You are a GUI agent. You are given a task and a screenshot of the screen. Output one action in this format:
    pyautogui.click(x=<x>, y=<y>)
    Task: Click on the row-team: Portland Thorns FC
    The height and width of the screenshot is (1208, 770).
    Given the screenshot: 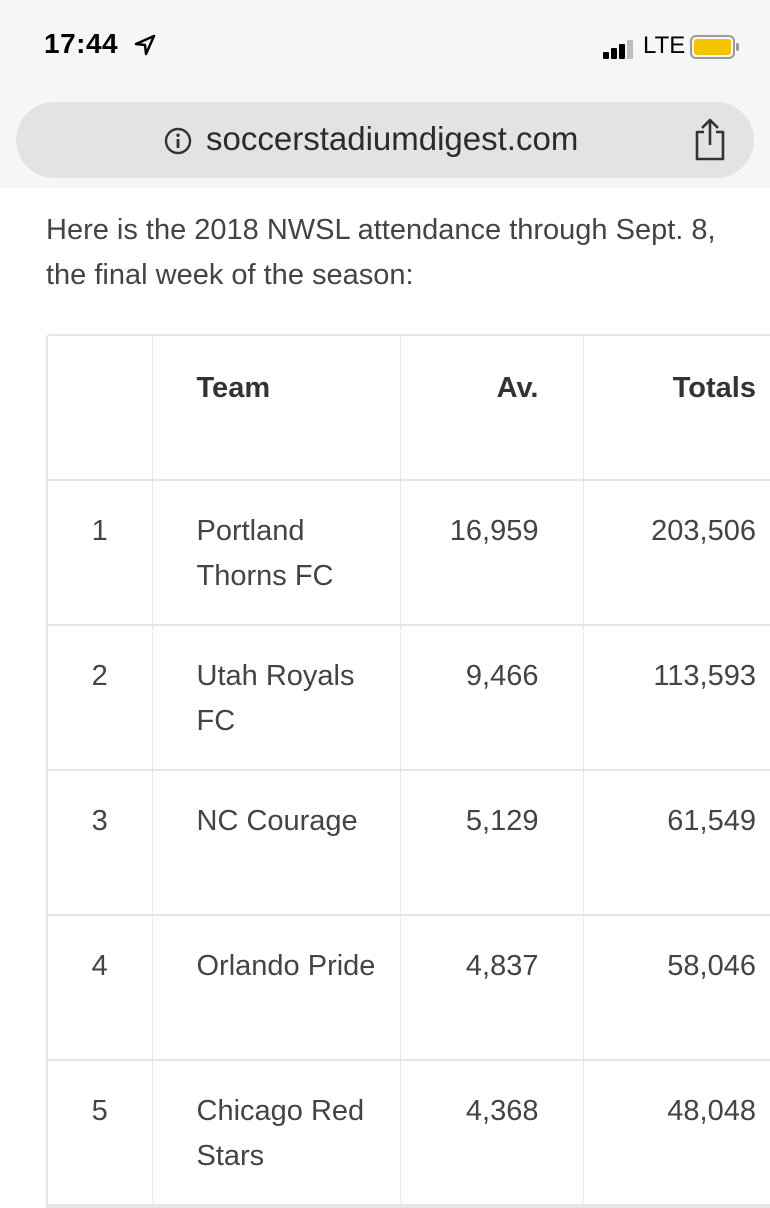 What is the action you would take?
    pyautogui.click(x=276, y=553)
    